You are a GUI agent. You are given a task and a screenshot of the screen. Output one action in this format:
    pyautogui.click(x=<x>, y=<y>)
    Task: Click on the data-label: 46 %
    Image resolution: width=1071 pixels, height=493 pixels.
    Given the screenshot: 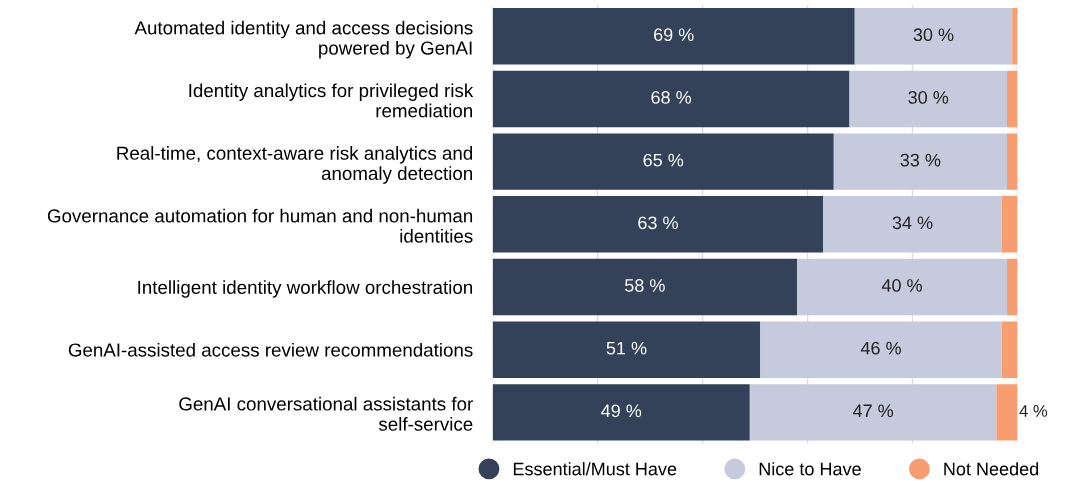 What is the action you would take?
    pyautogui.click(x=880, y=348)
    